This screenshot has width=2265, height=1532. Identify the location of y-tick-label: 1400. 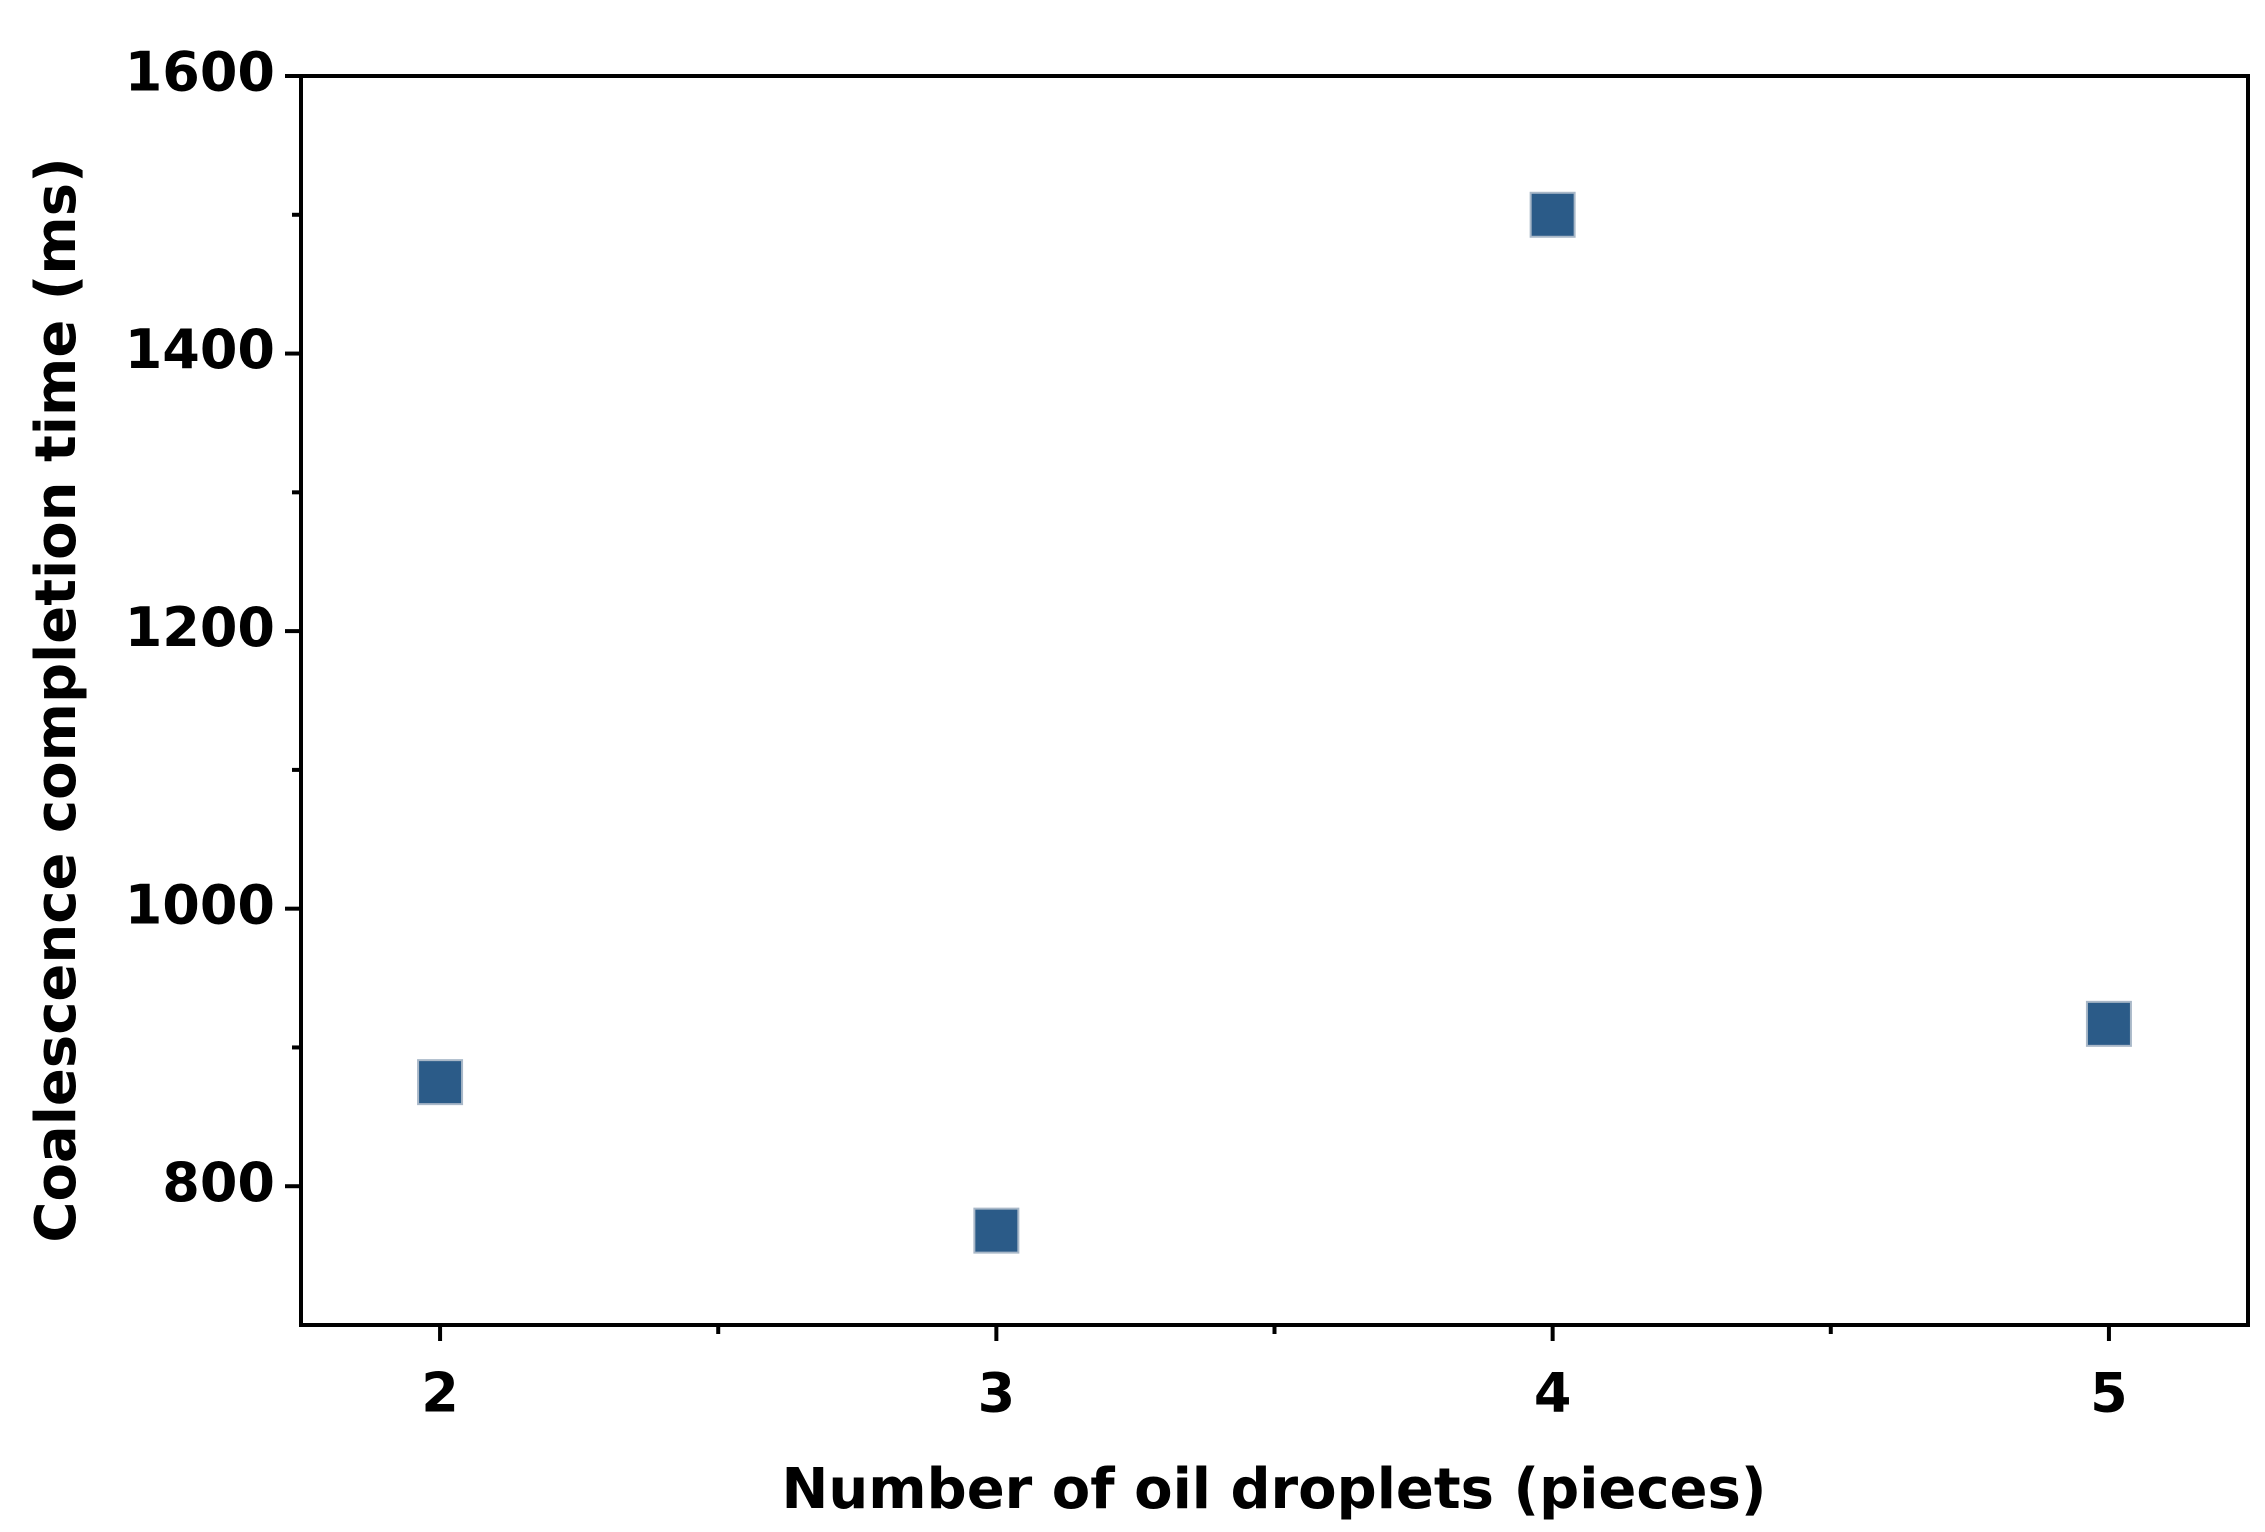
(200, 349).